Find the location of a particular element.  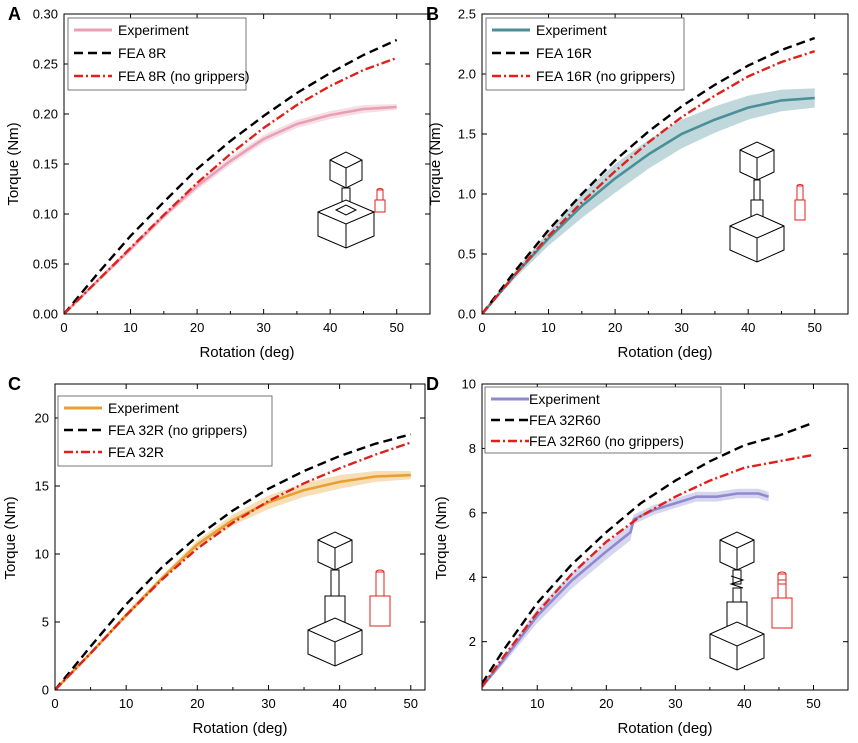

panel-a-ylabel: Torque (Nm) is located at coordinates (13, 163).